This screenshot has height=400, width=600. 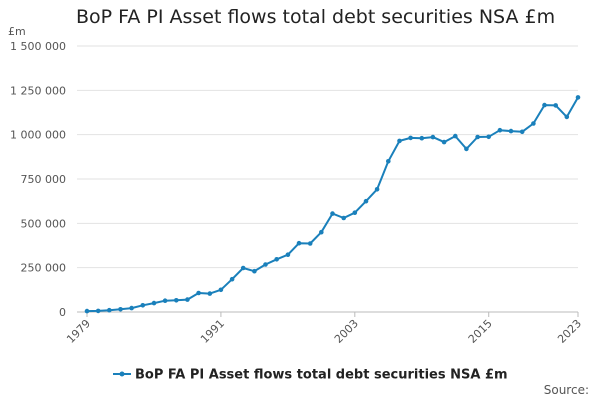 I want to click on legend-marker-swatch, so click(x=122, y=374).